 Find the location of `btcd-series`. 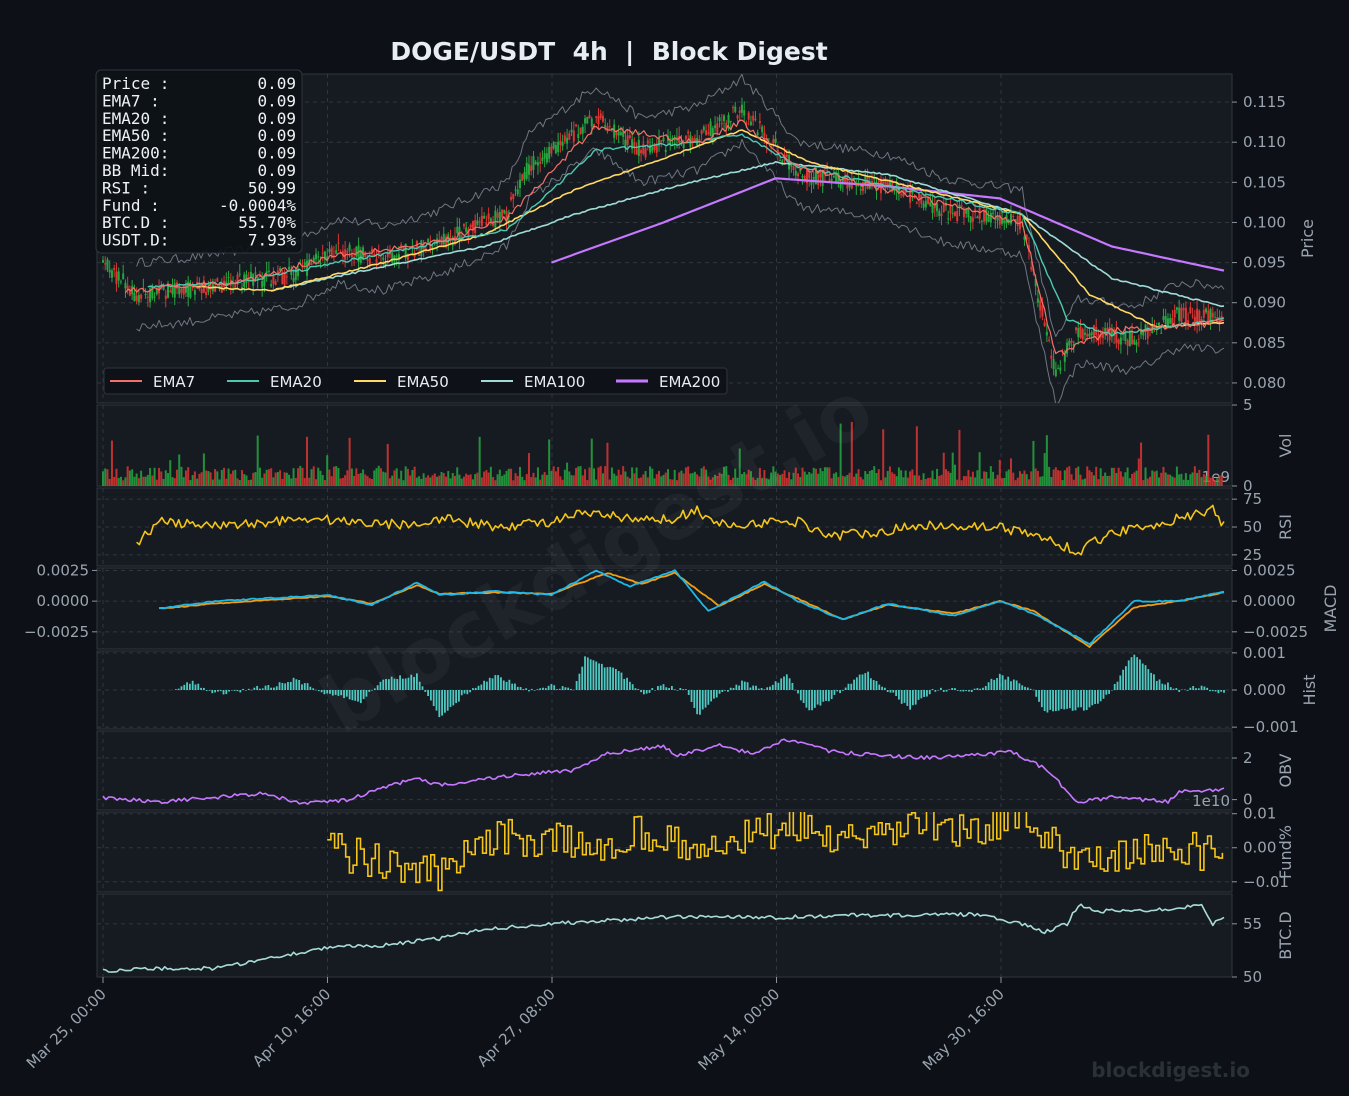

btcd-series is located at coordinates (663, 938).